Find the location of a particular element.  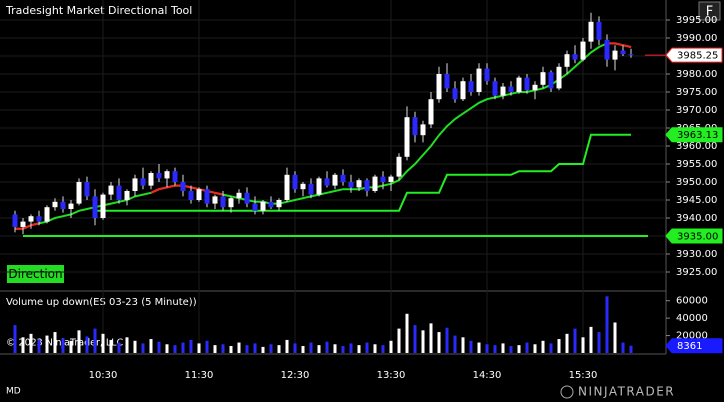

v-tick-label: 60000 is located at coordinates (692, 301).